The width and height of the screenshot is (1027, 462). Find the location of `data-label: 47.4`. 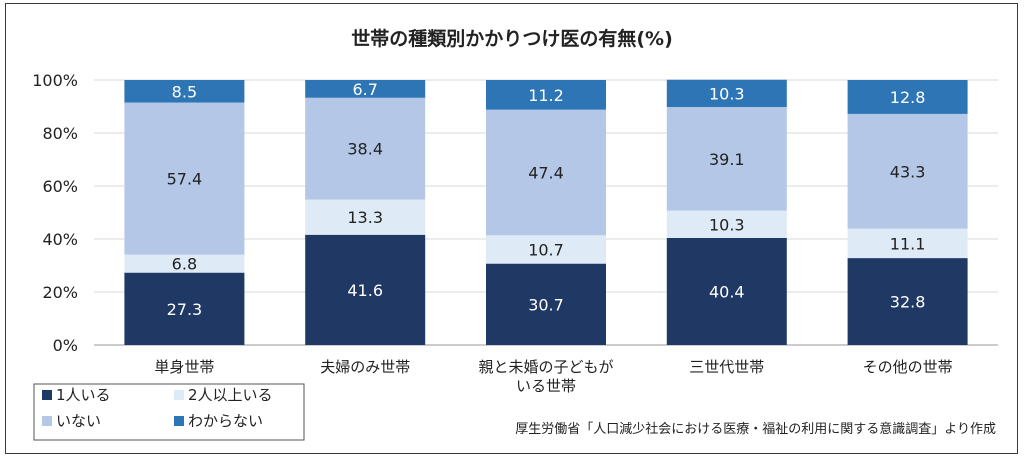

data-label: 47.4 is located at coordinates (546, 172).